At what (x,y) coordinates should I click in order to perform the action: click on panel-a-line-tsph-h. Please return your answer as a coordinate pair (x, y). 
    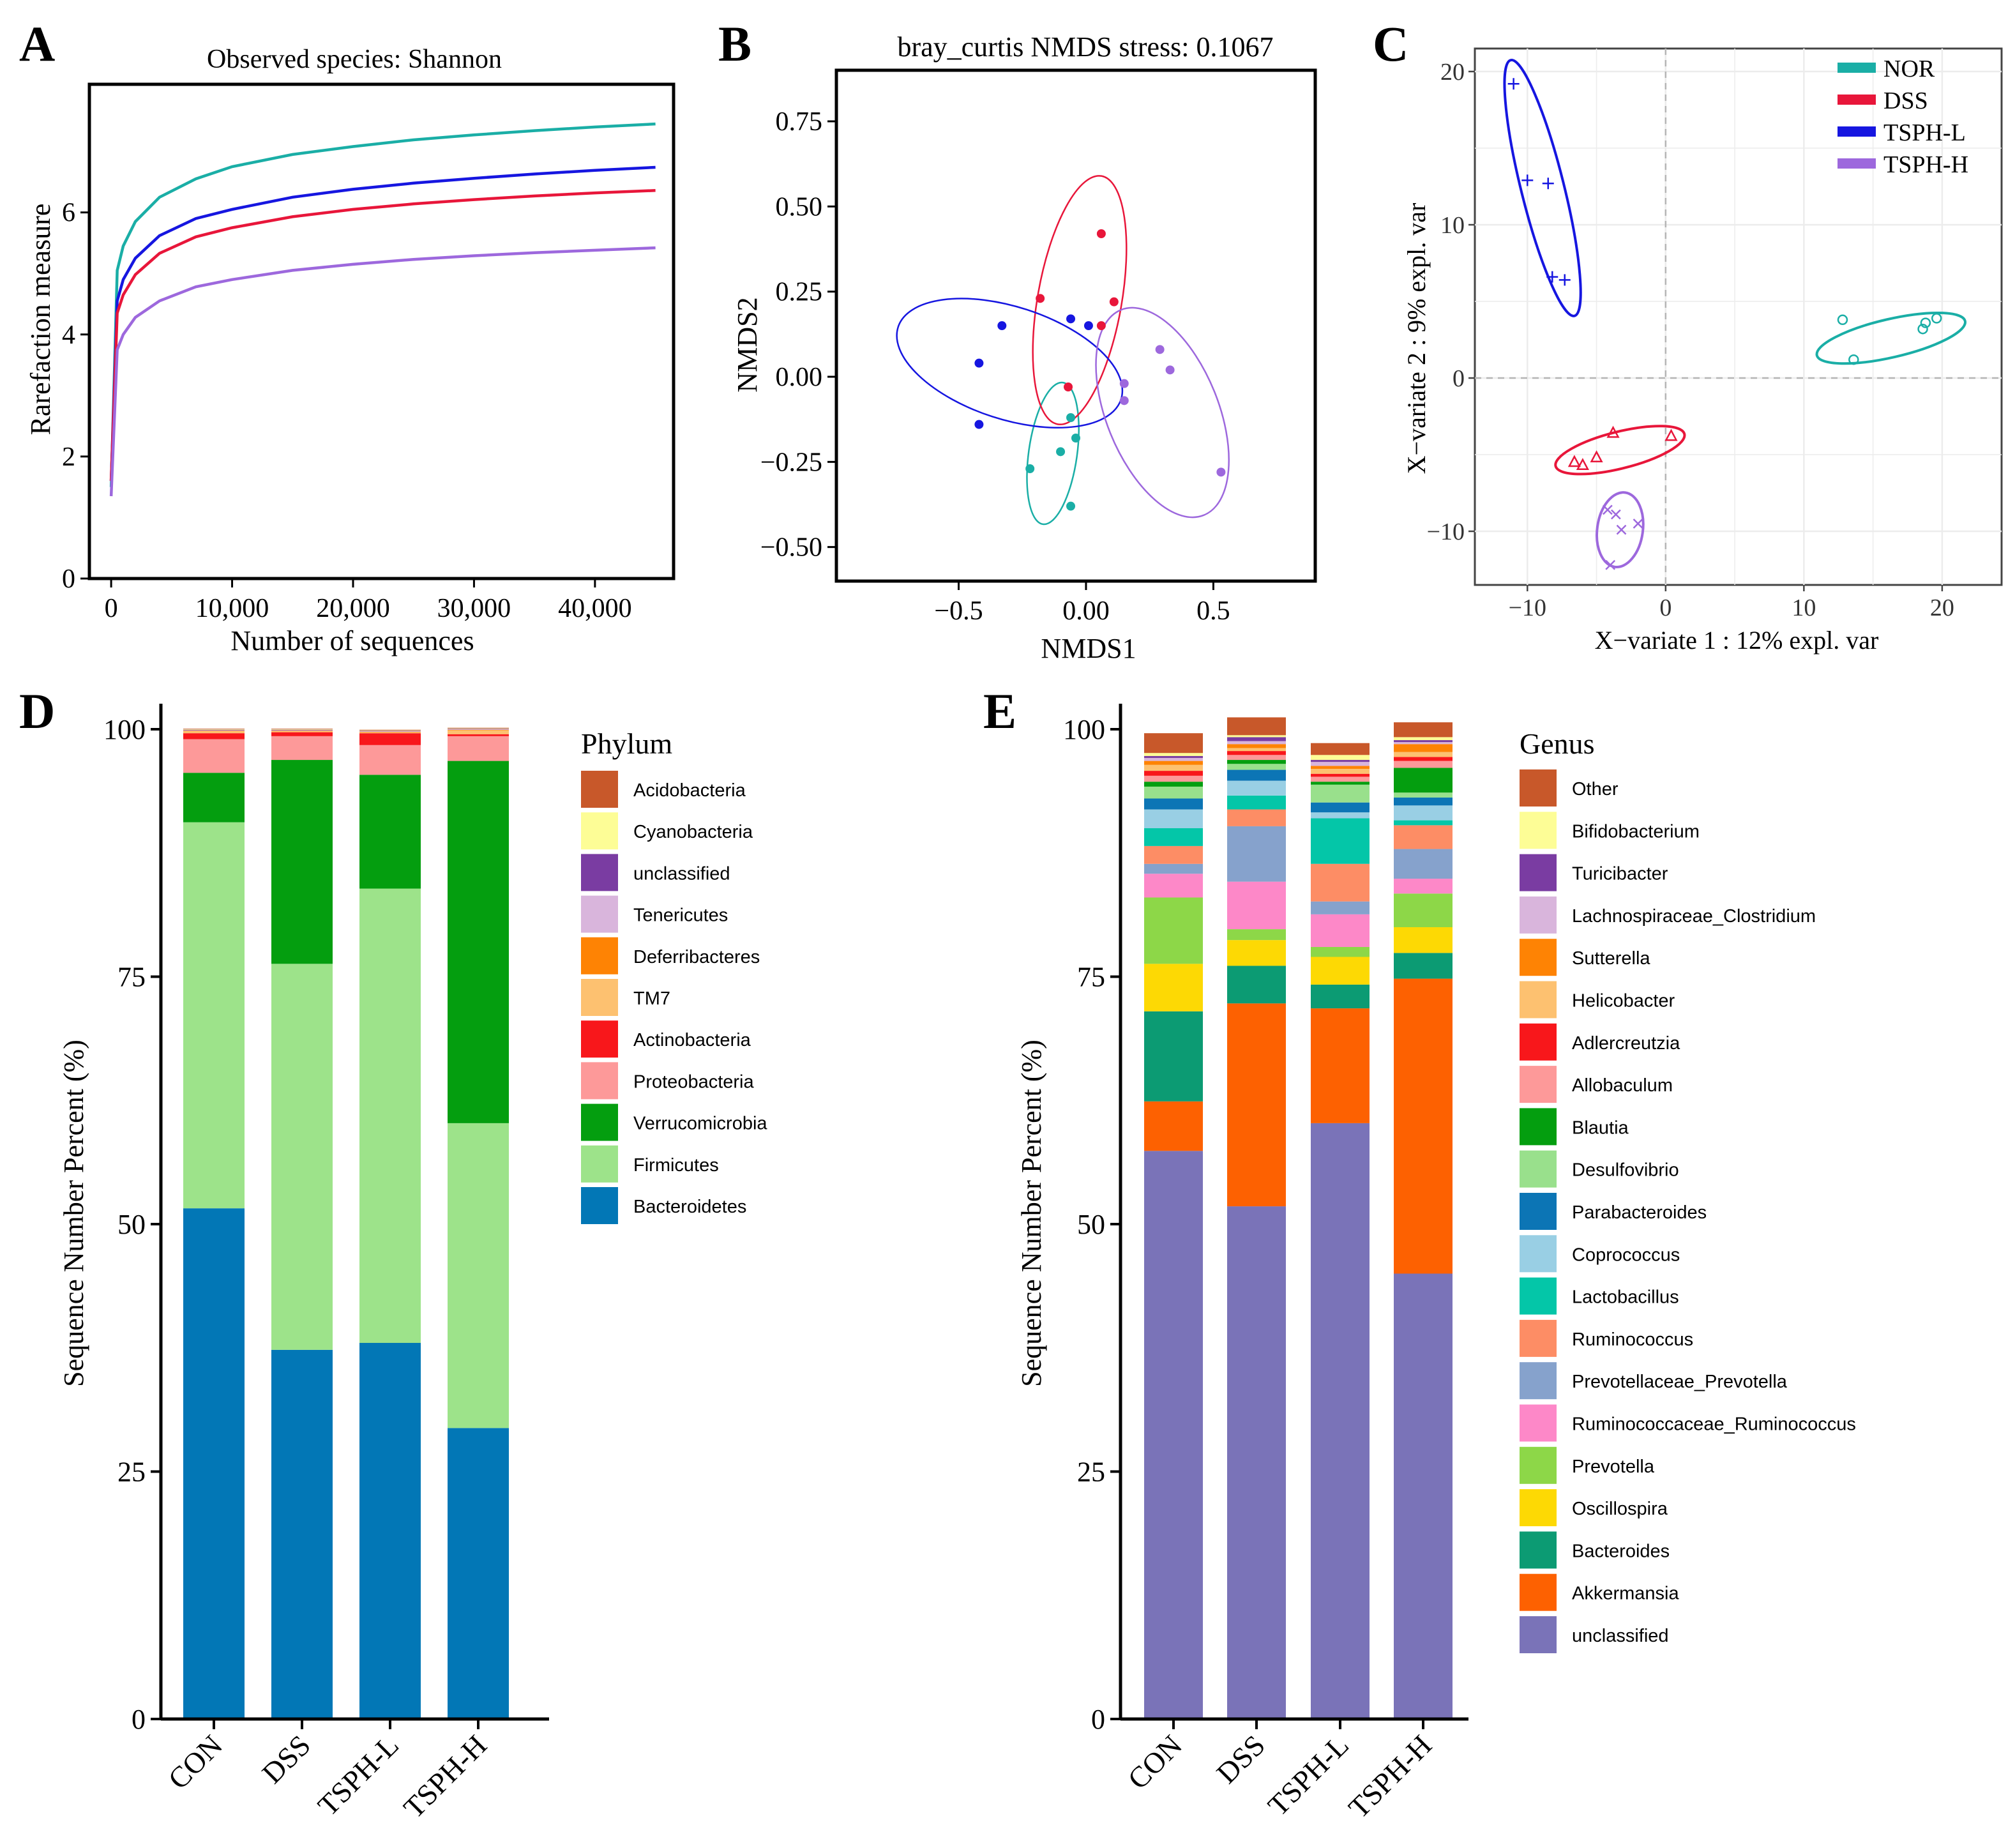
    Looking at the image, I should click on (382, 372).